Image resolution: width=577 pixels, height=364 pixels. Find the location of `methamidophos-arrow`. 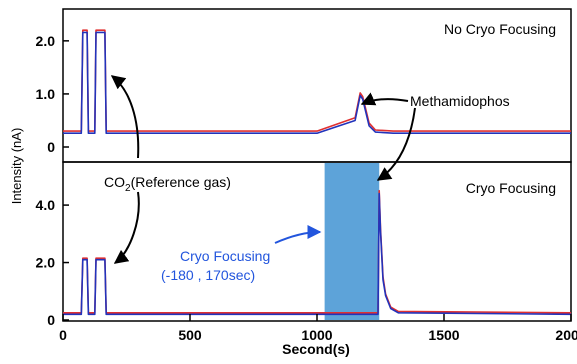

methamidophos-arrow is located at coordinates (384, 99).